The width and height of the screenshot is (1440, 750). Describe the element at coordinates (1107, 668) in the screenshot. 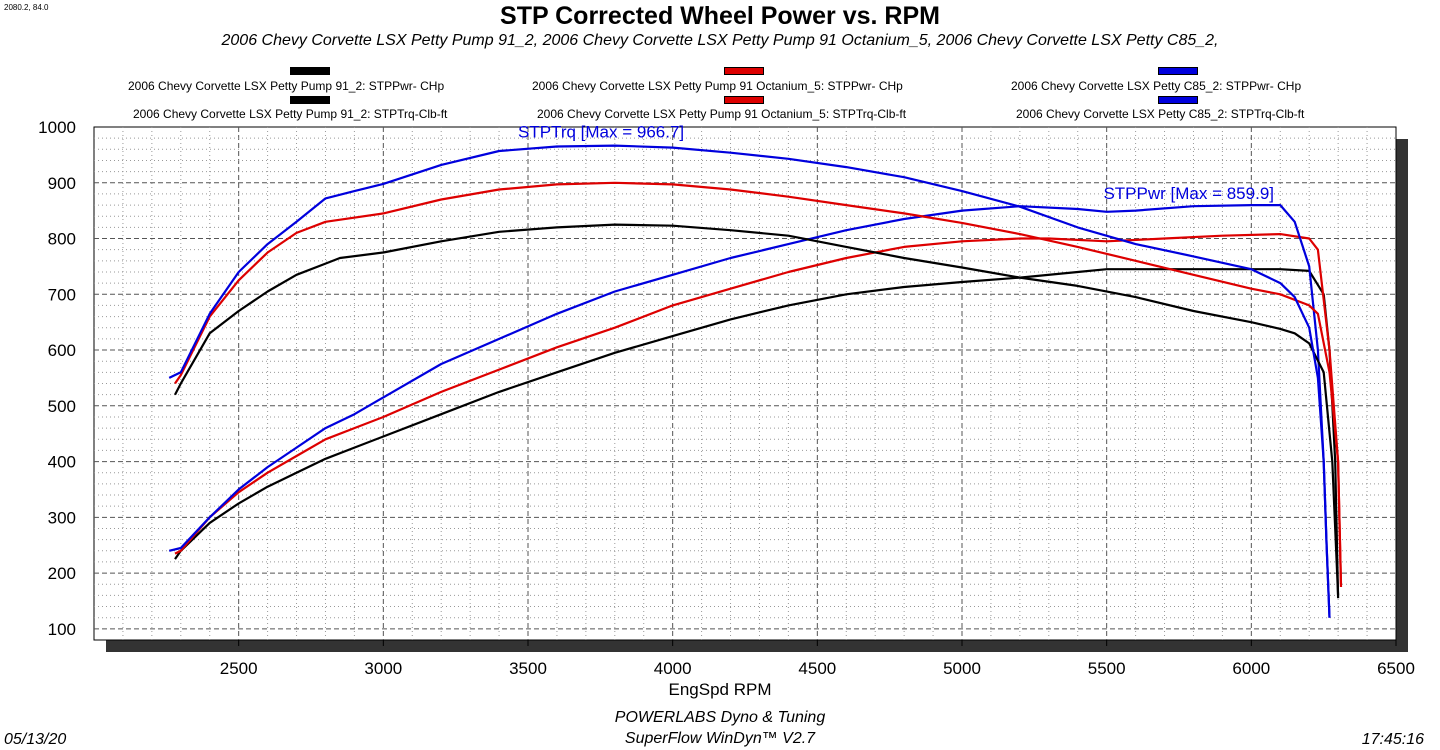

I see `x-tick-label: 5500` at that location.